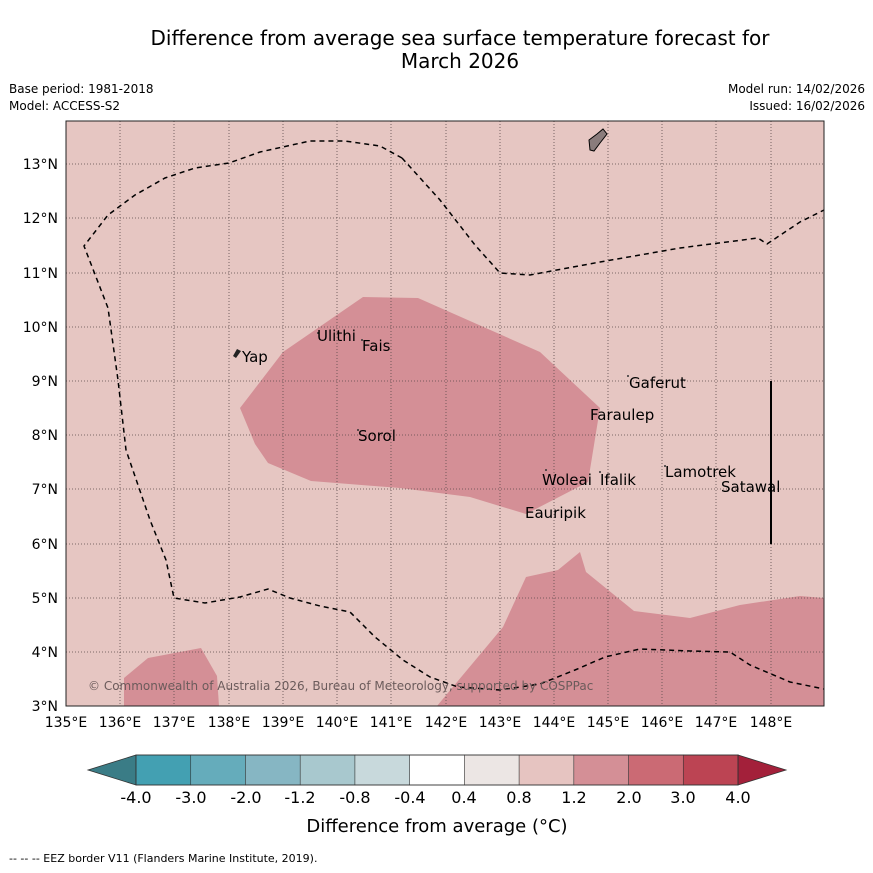 This screenshot has height=873, width=873. What do you see at coordinates (554, 723) in the screenshot?
I see `lon-tick-144e: 144°E` at bounding box center [554, 723].